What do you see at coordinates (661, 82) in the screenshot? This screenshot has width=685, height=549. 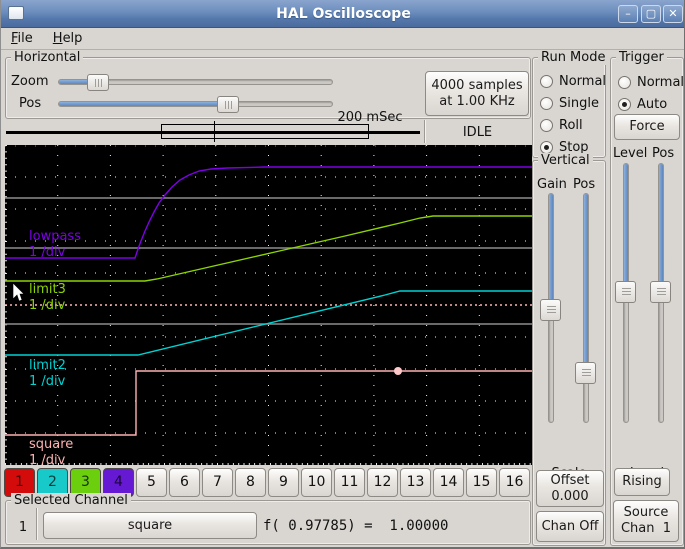 I see `trigger-radio-label: Normal` at bounding box center [661, 82].